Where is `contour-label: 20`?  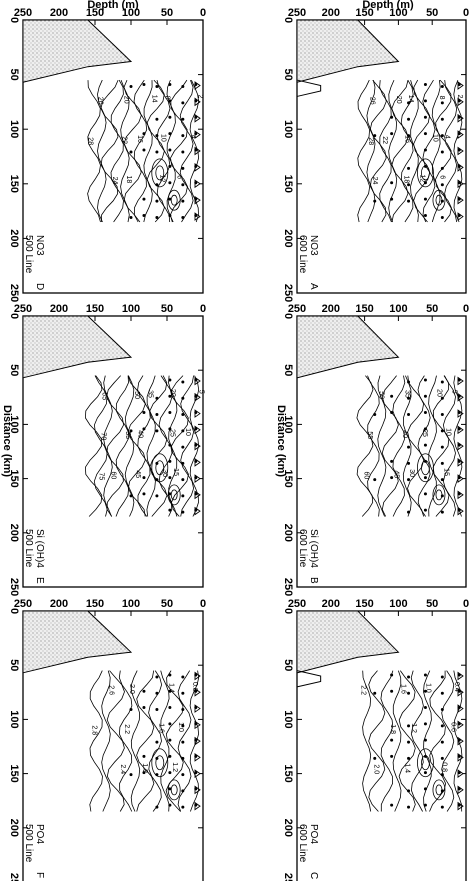
contour-label: 20 is located at coordinates (172, 393).